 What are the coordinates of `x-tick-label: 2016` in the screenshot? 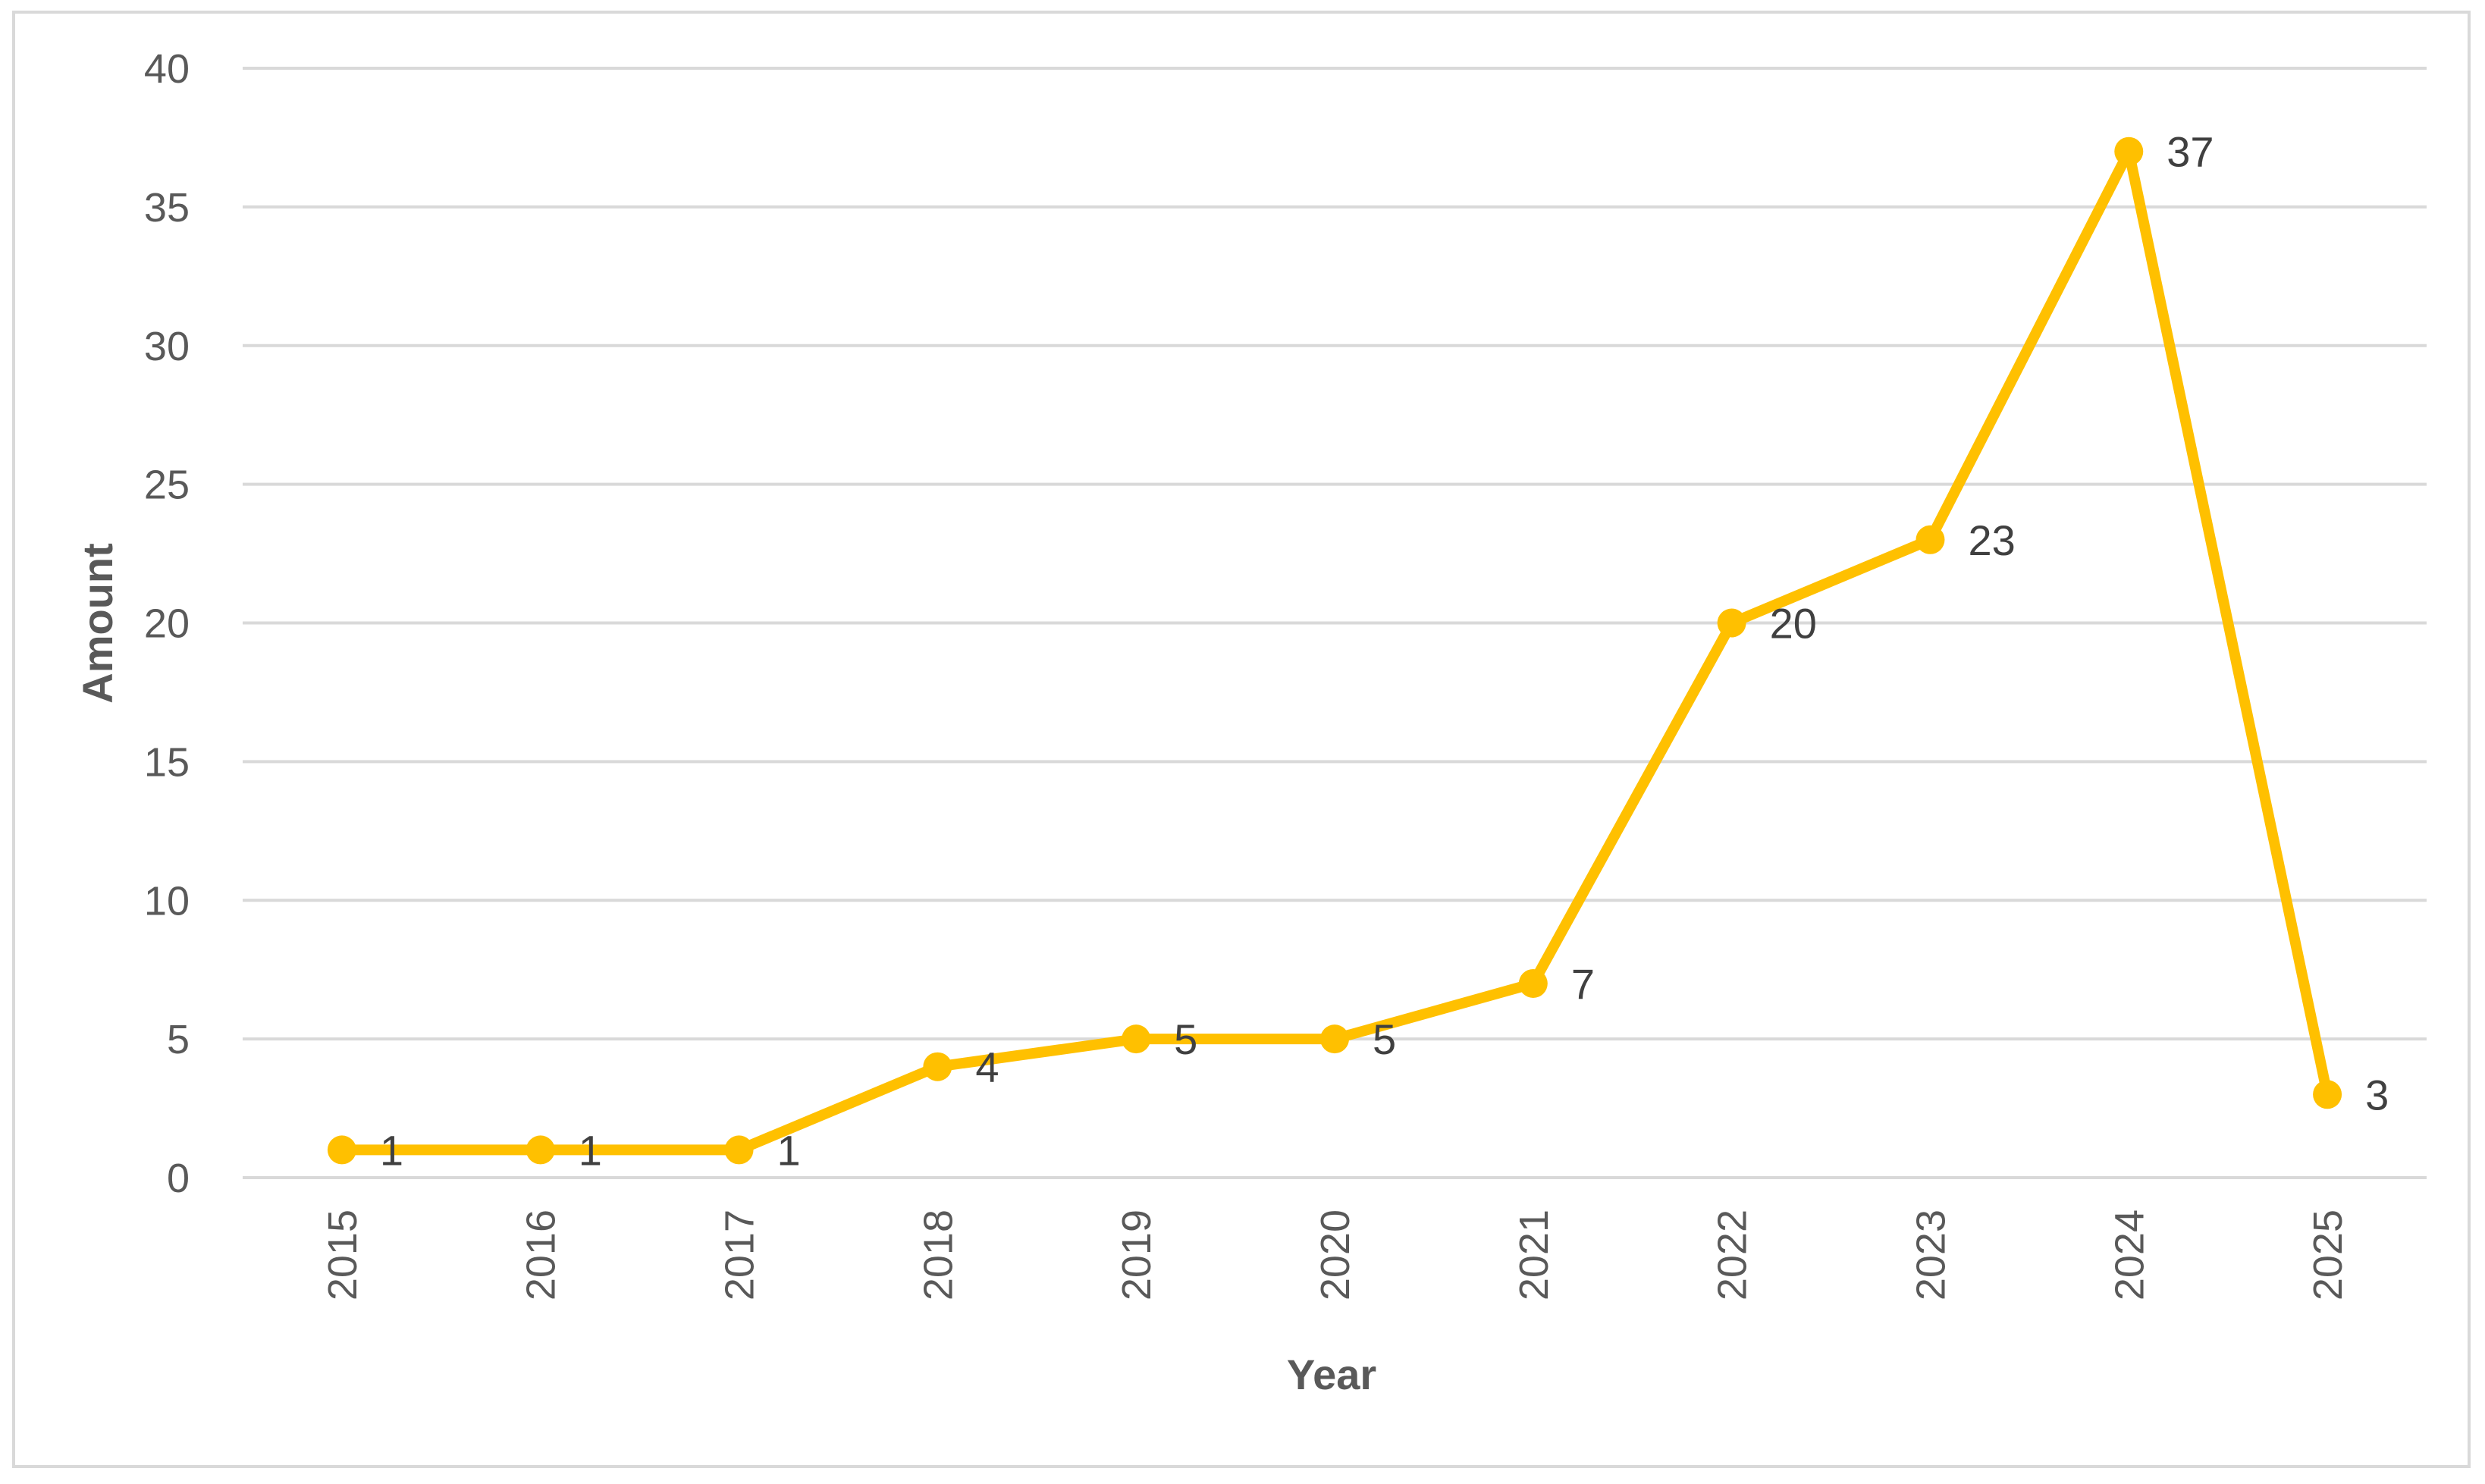 It's located at (541, 1254).